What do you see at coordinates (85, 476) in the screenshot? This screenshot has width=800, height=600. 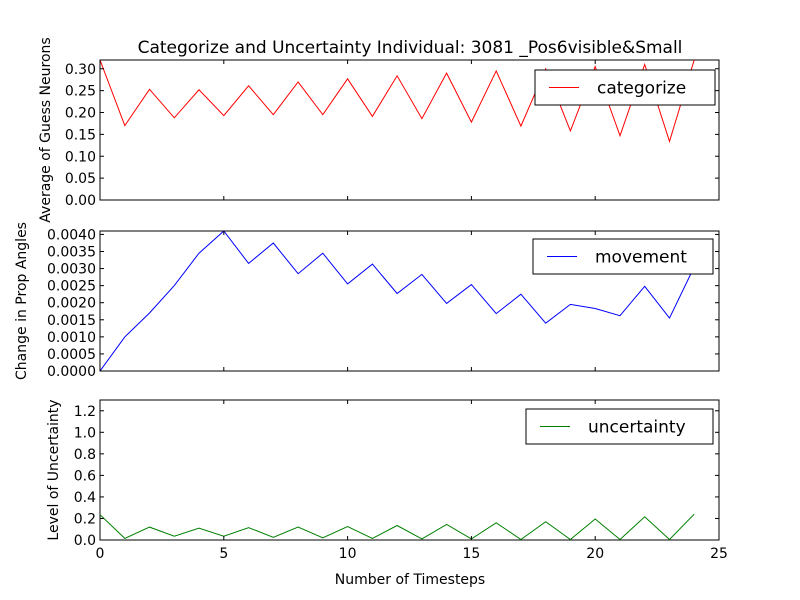 I see `y-tick-label: 0.6` at bounding box center [85, 476].